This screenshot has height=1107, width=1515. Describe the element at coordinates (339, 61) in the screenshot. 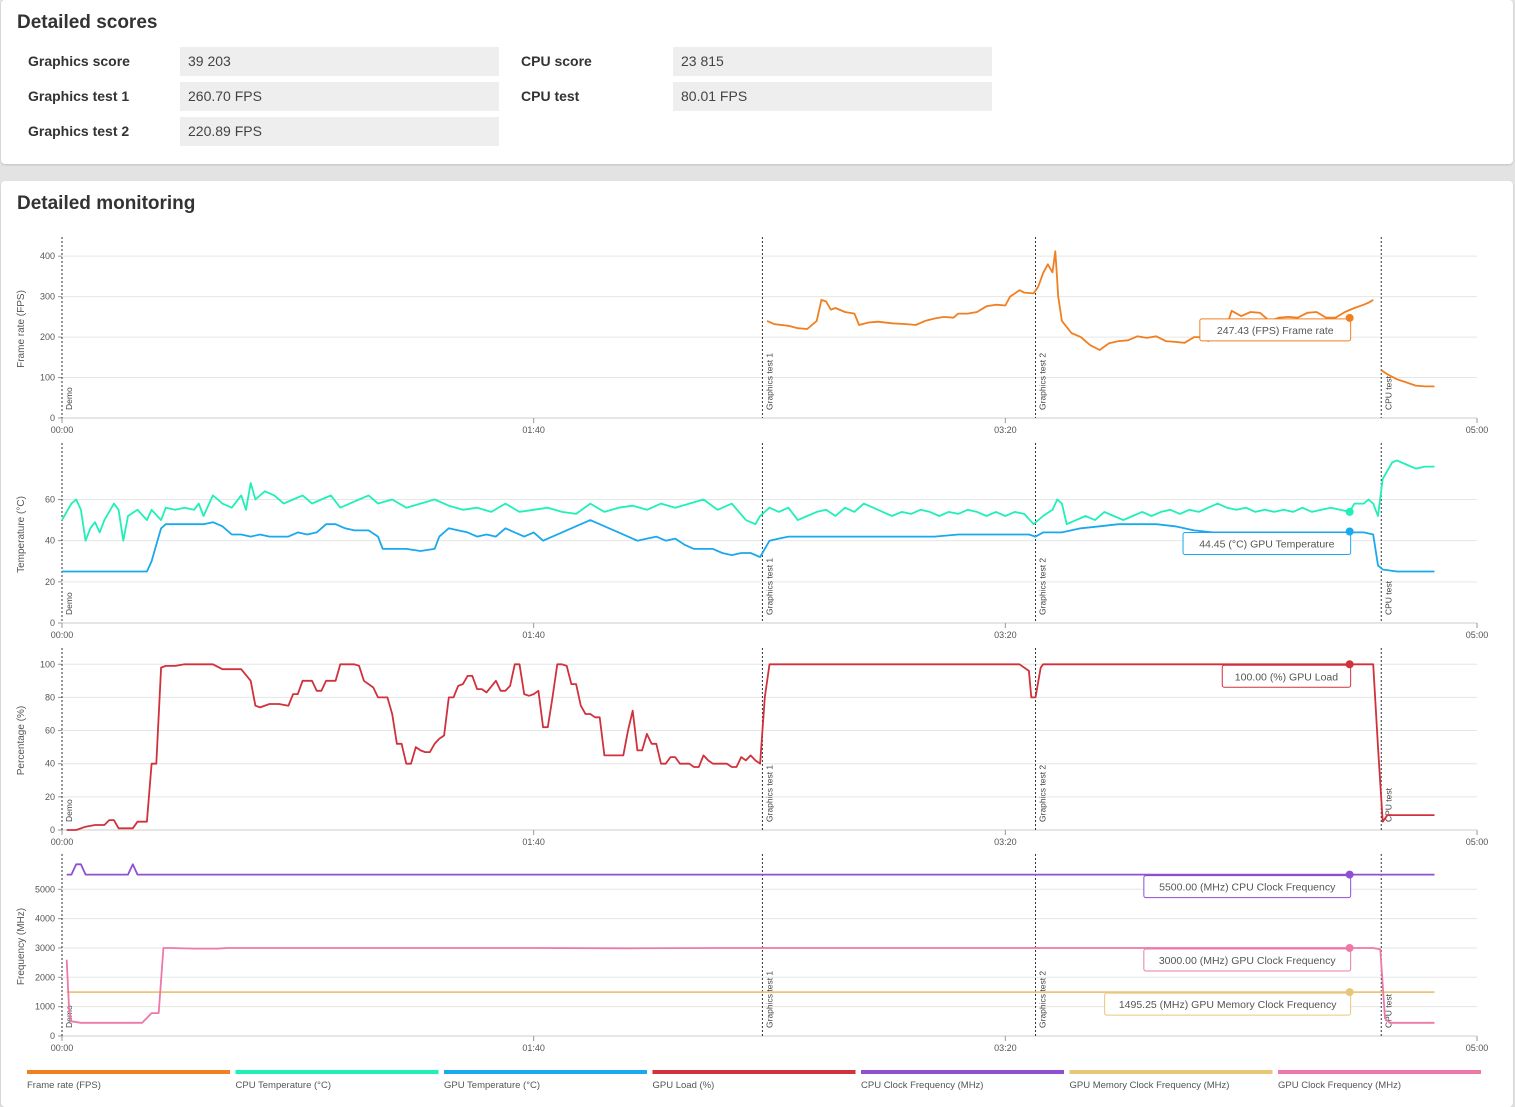

I see `graphics-score-value: 39 203` at that location.